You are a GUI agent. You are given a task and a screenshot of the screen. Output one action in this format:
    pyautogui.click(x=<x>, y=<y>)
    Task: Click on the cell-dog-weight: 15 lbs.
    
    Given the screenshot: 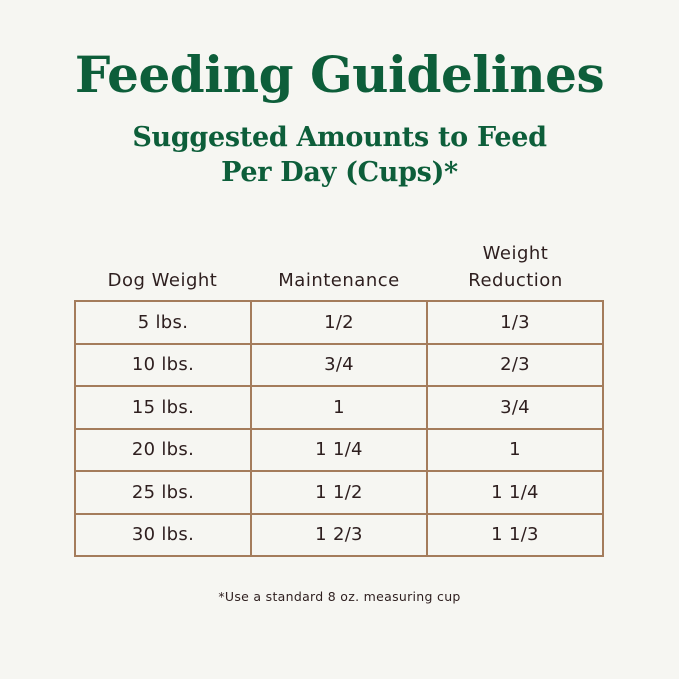 What is the action you would take?
    pyautogui.click(x=163, y=407)
    